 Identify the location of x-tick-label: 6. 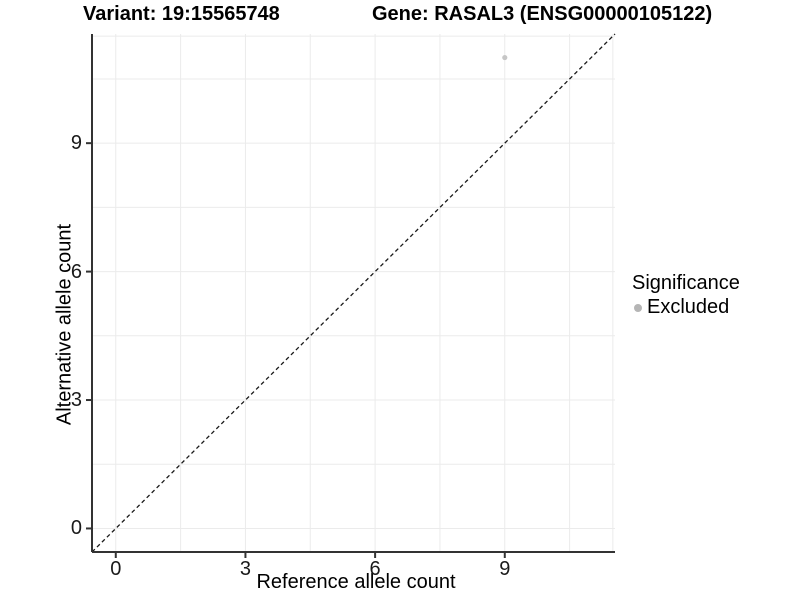
(375, 569).